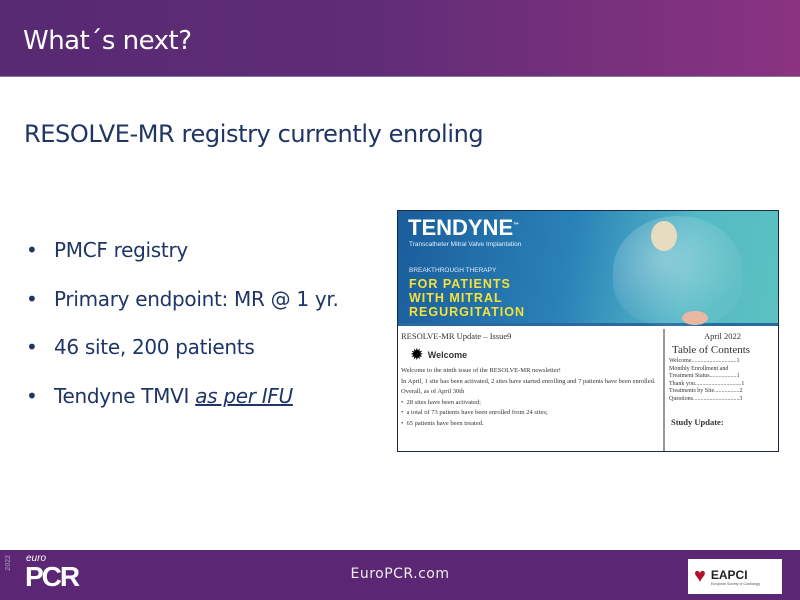 This screenshot has width=800, height=600. I want to click on bullet-text: Tendyne TMVI, so click(125, 395).